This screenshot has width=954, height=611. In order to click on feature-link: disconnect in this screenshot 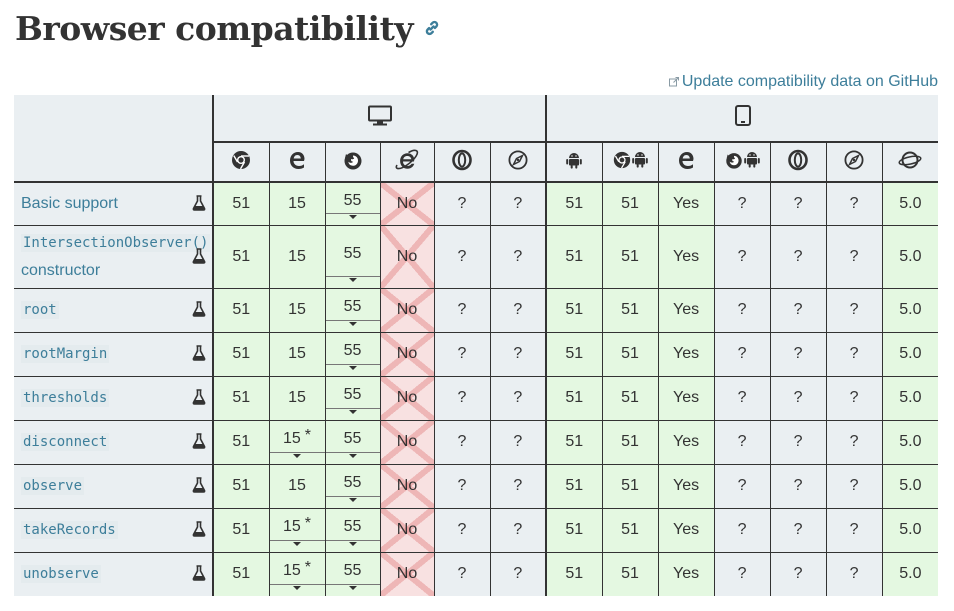, I will do `click(103, 442)`.